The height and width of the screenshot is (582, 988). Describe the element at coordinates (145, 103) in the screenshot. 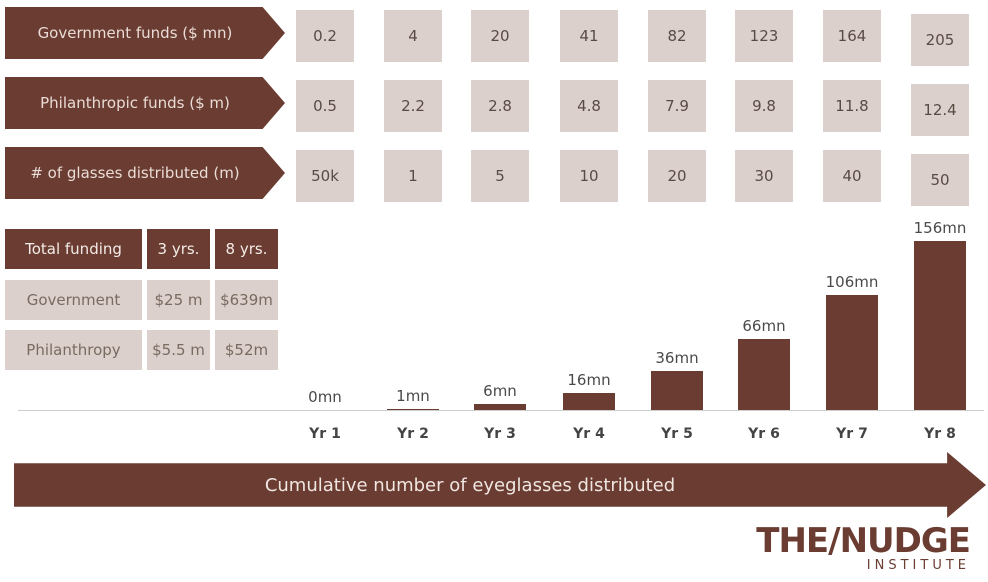

I see `row-label: Philanthropic funds ($ m)` at that location.